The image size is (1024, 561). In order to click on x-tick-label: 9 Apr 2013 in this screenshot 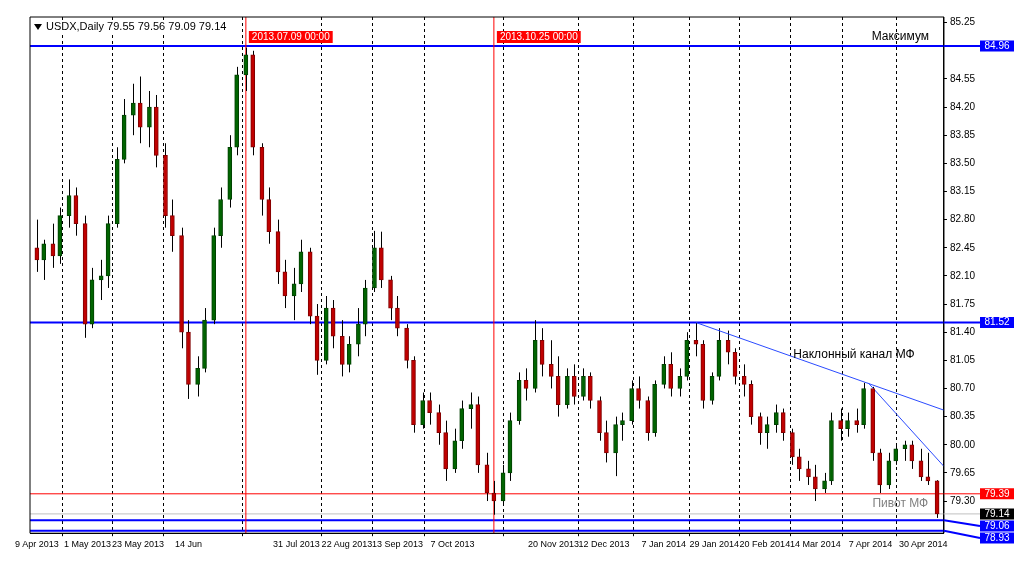, I will do `click(37, 544)`.